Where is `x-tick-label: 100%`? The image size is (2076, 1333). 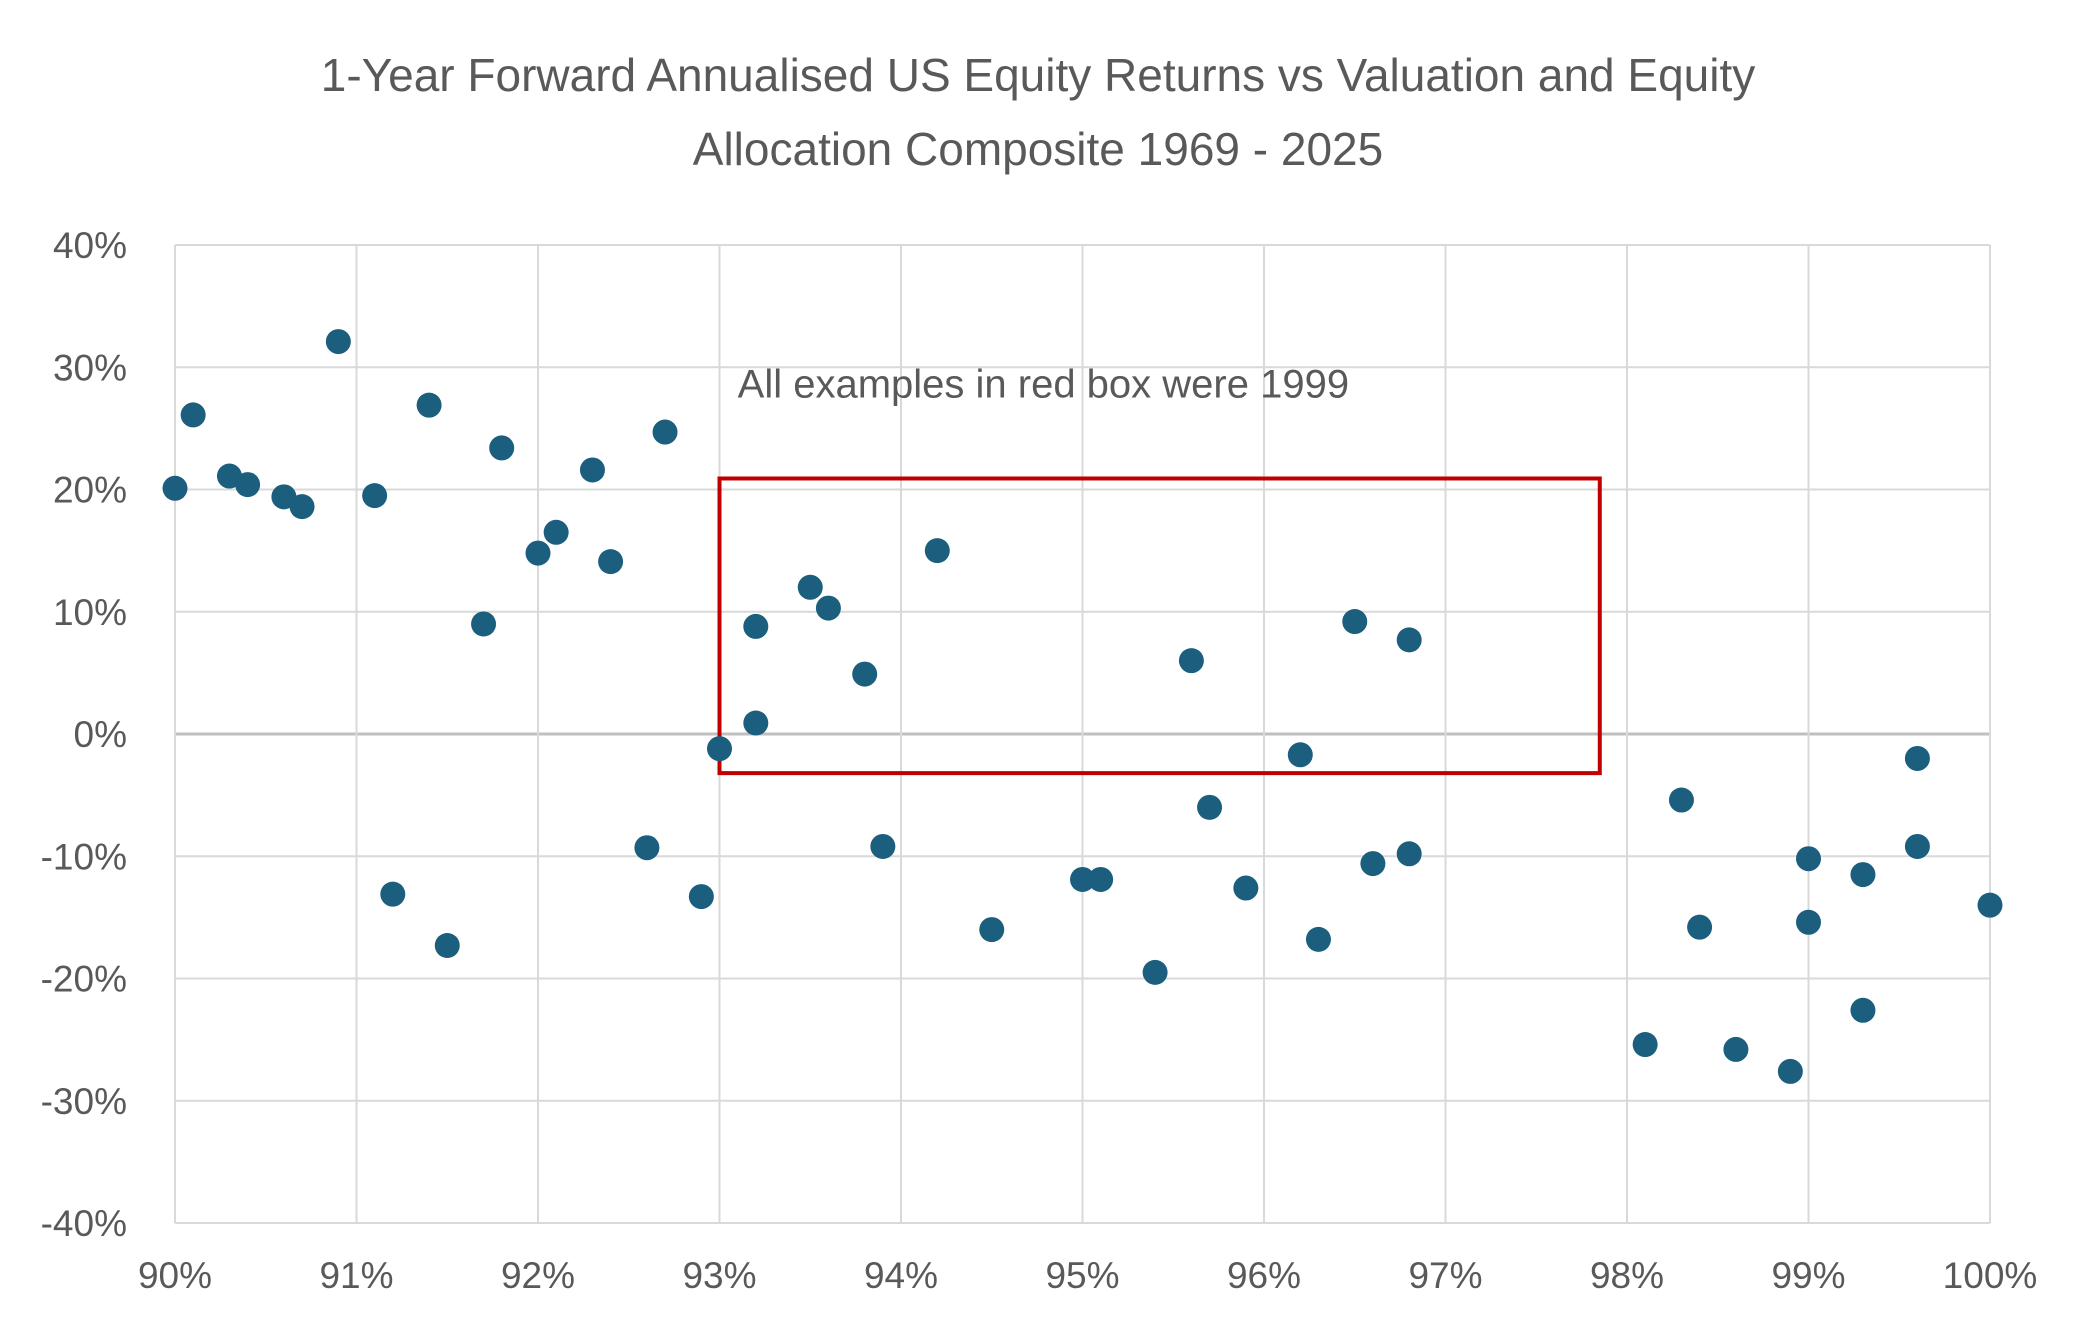
x-tick-label: 100% is located at coordinates (1990, 1275).